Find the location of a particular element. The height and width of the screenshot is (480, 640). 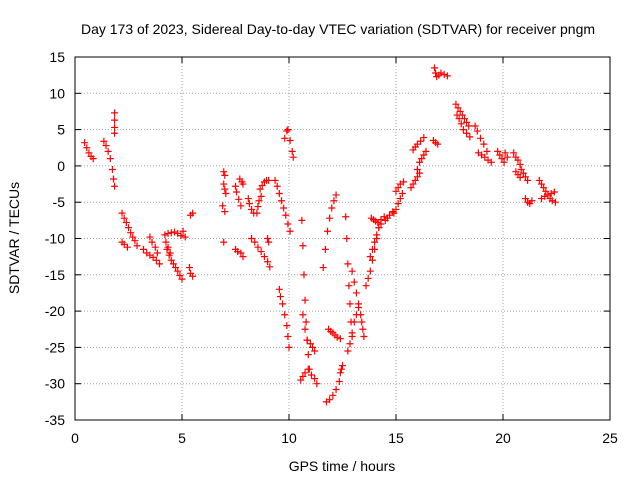

series-arc56 is located at coordinates (501, 156).